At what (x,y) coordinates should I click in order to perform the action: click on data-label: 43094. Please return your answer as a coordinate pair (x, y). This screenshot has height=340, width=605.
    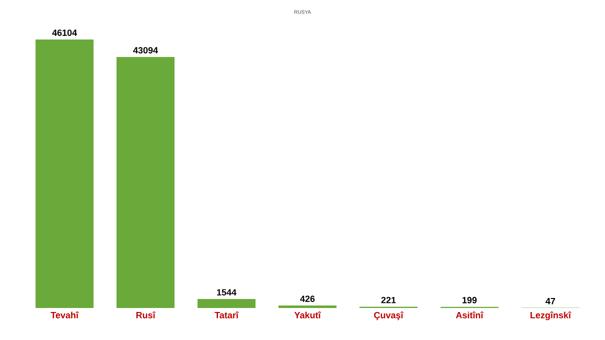
    Looking at the image, I should click on (145, 50).